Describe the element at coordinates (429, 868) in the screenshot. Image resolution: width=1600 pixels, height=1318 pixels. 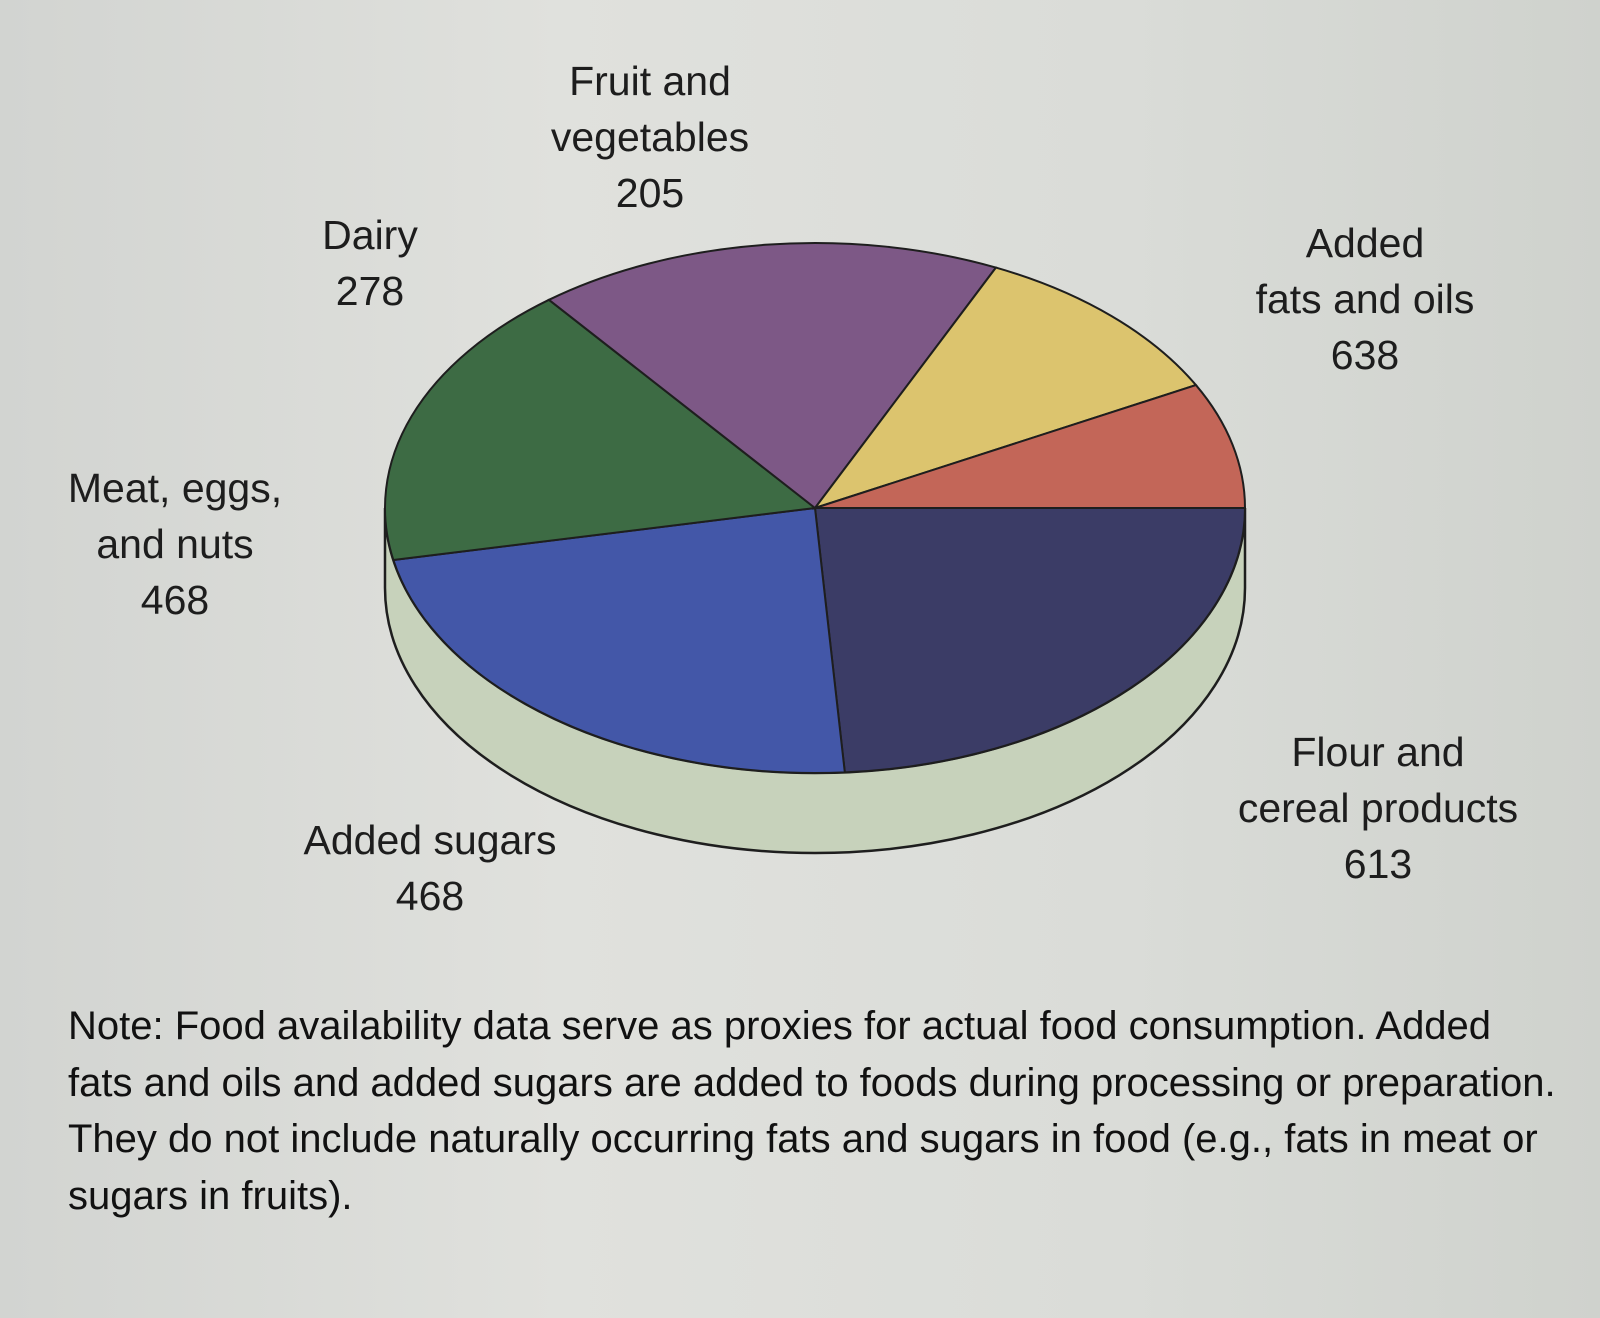
I see `slice-label-added-sugars: Added sugars 468` at that location.